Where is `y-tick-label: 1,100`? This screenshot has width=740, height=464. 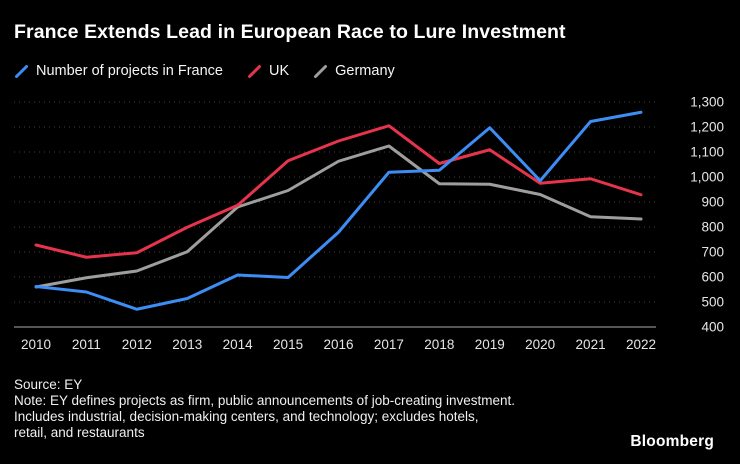
y-tick-label: 1,100 is located at coordinates (707, 152).